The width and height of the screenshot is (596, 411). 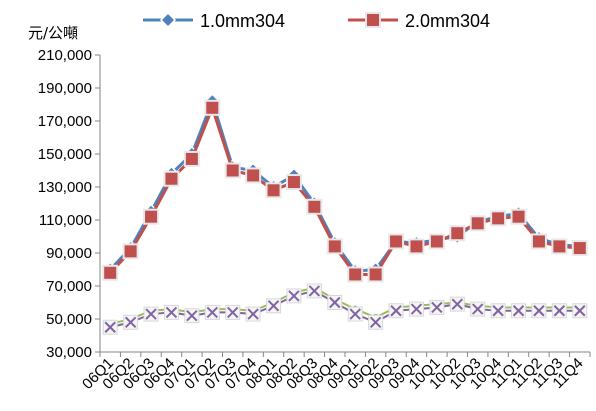 What do you see at coordinates (65, 55) in the screenshot?
I see `y-tick-label: 210,000` at bounding box center [65, 55].